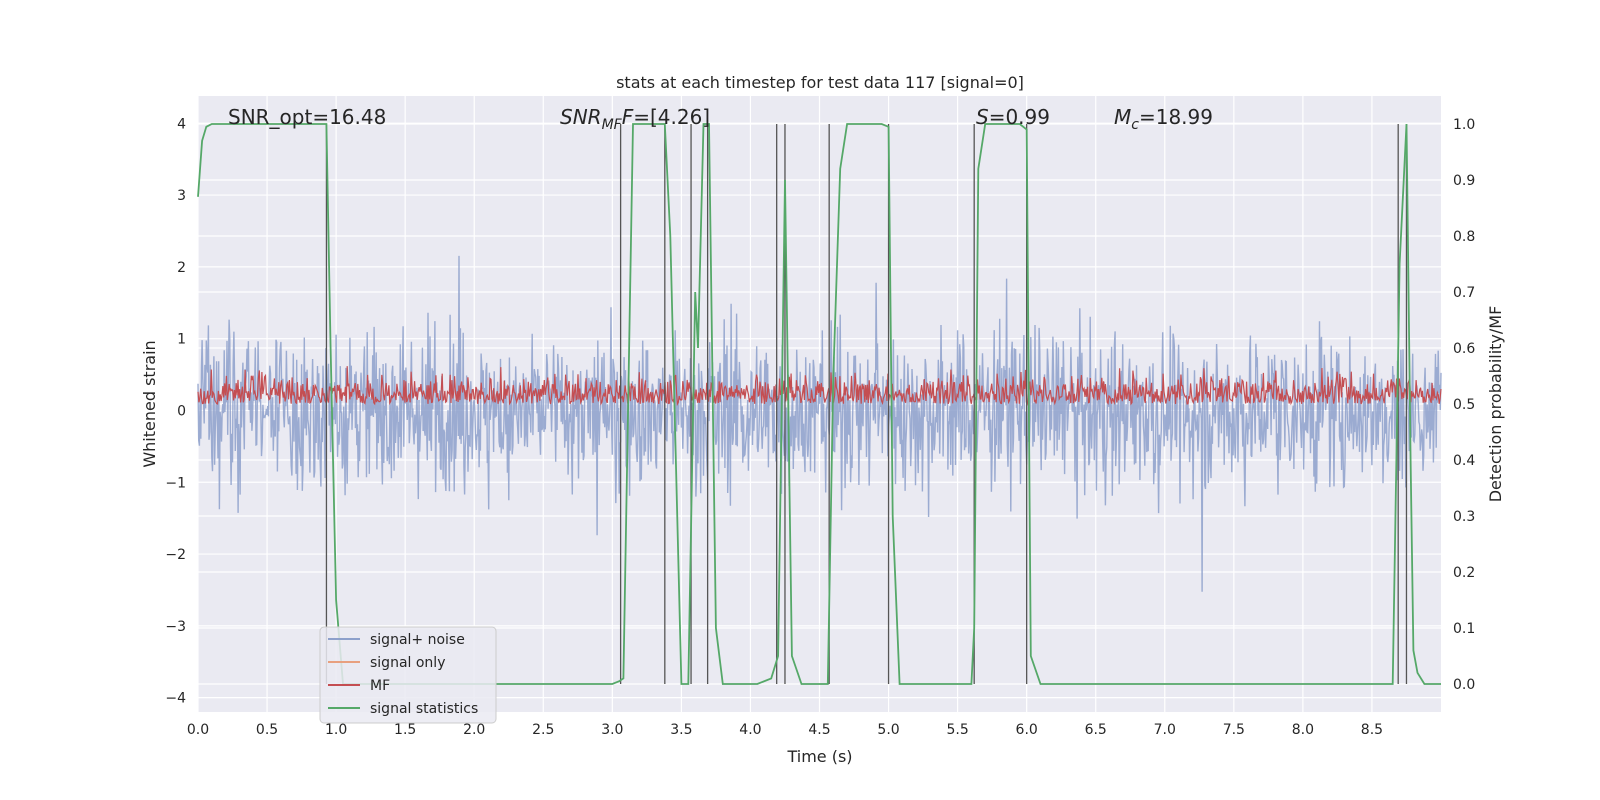  I want to click on legend-label-signal-noise: signal+ noise, so click(417, 640).